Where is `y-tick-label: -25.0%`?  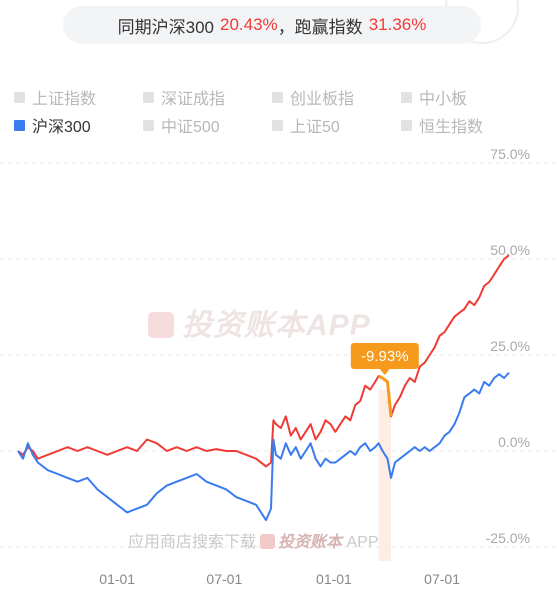 y-tick-label: -25.0% is located at coordinates (508, 538).